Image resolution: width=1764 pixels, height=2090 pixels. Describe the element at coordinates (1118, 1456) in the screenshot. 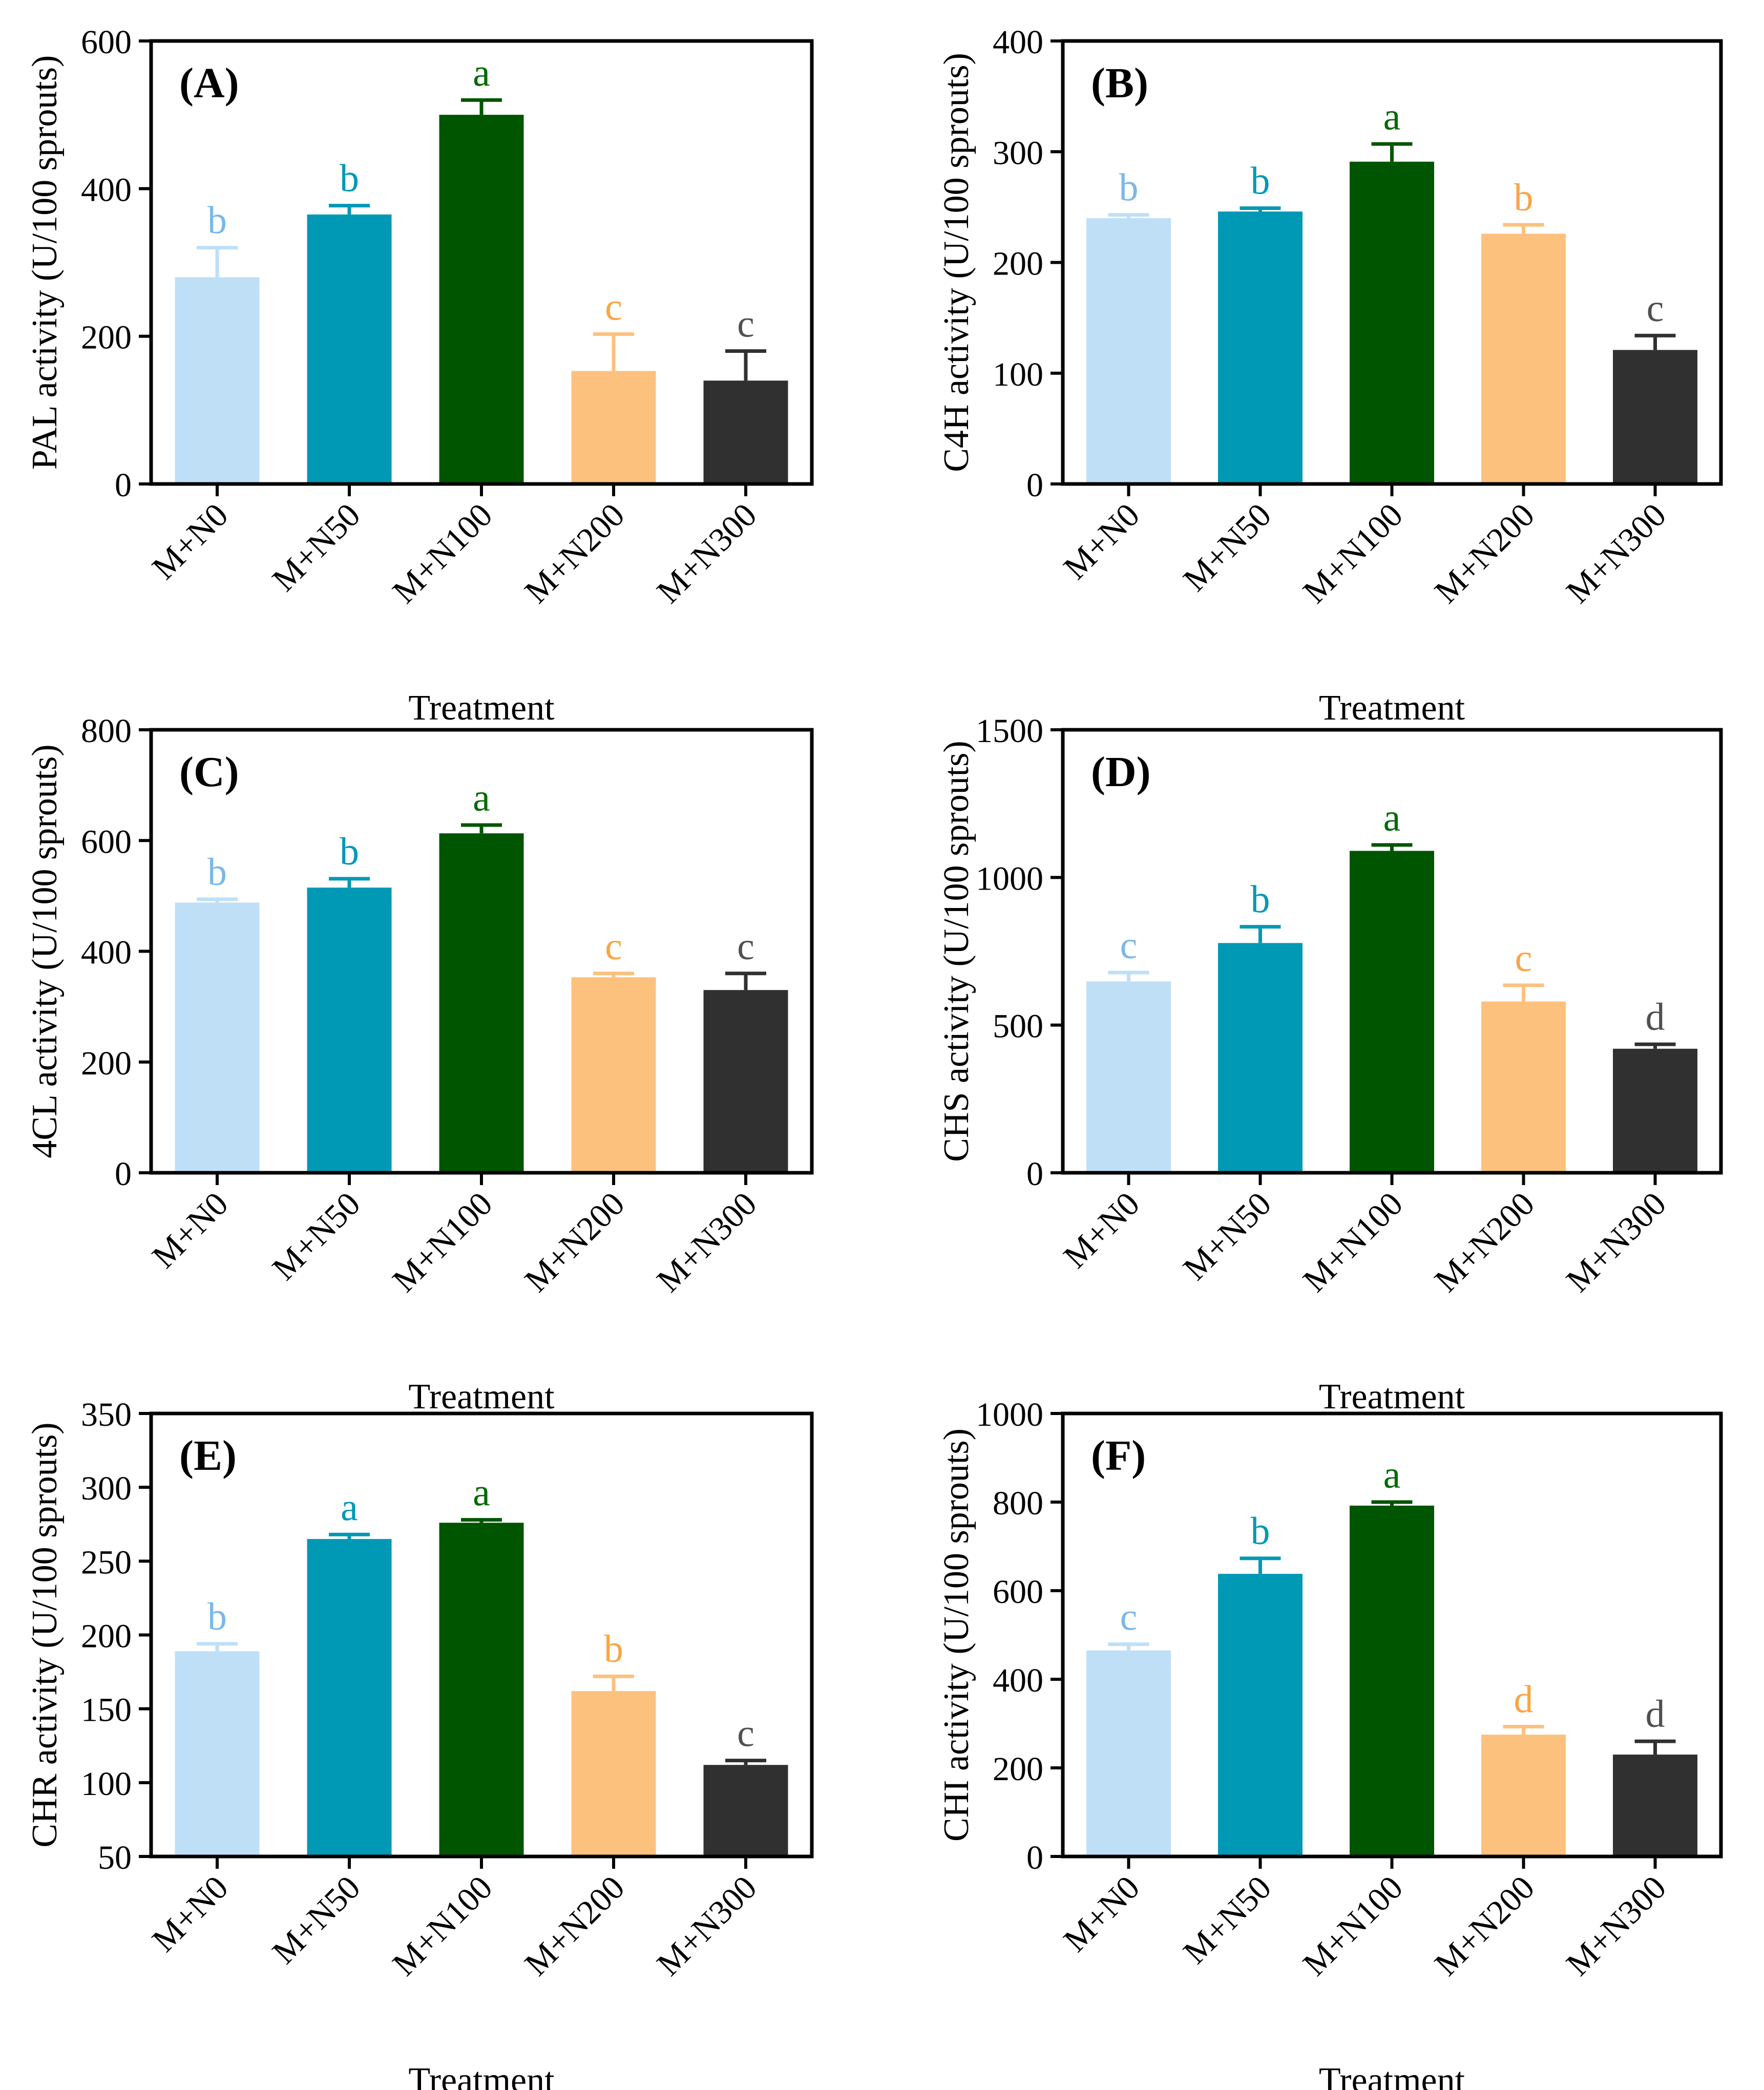

I see `panel-label: (F)` at that location.